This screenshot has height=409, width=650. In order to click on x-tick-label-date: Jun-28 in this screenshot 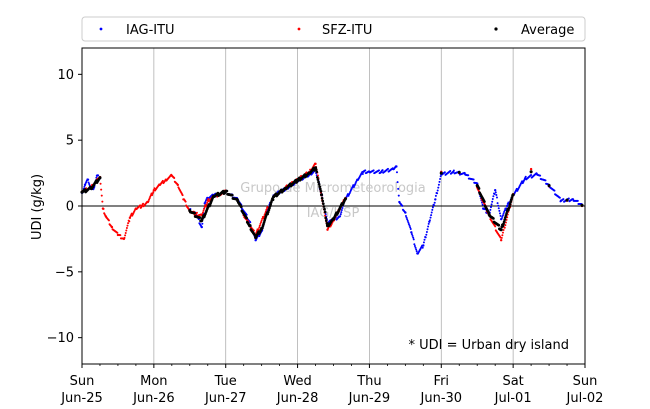, I will do `click(297, 398)`.